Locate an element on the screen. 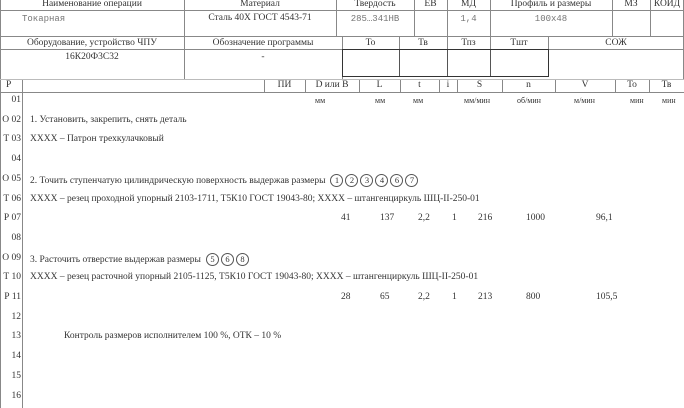 Image resolution: width=684 pixels, height=408 pixels. label-program: Обозначение программы is located at coordinates (263, 43).